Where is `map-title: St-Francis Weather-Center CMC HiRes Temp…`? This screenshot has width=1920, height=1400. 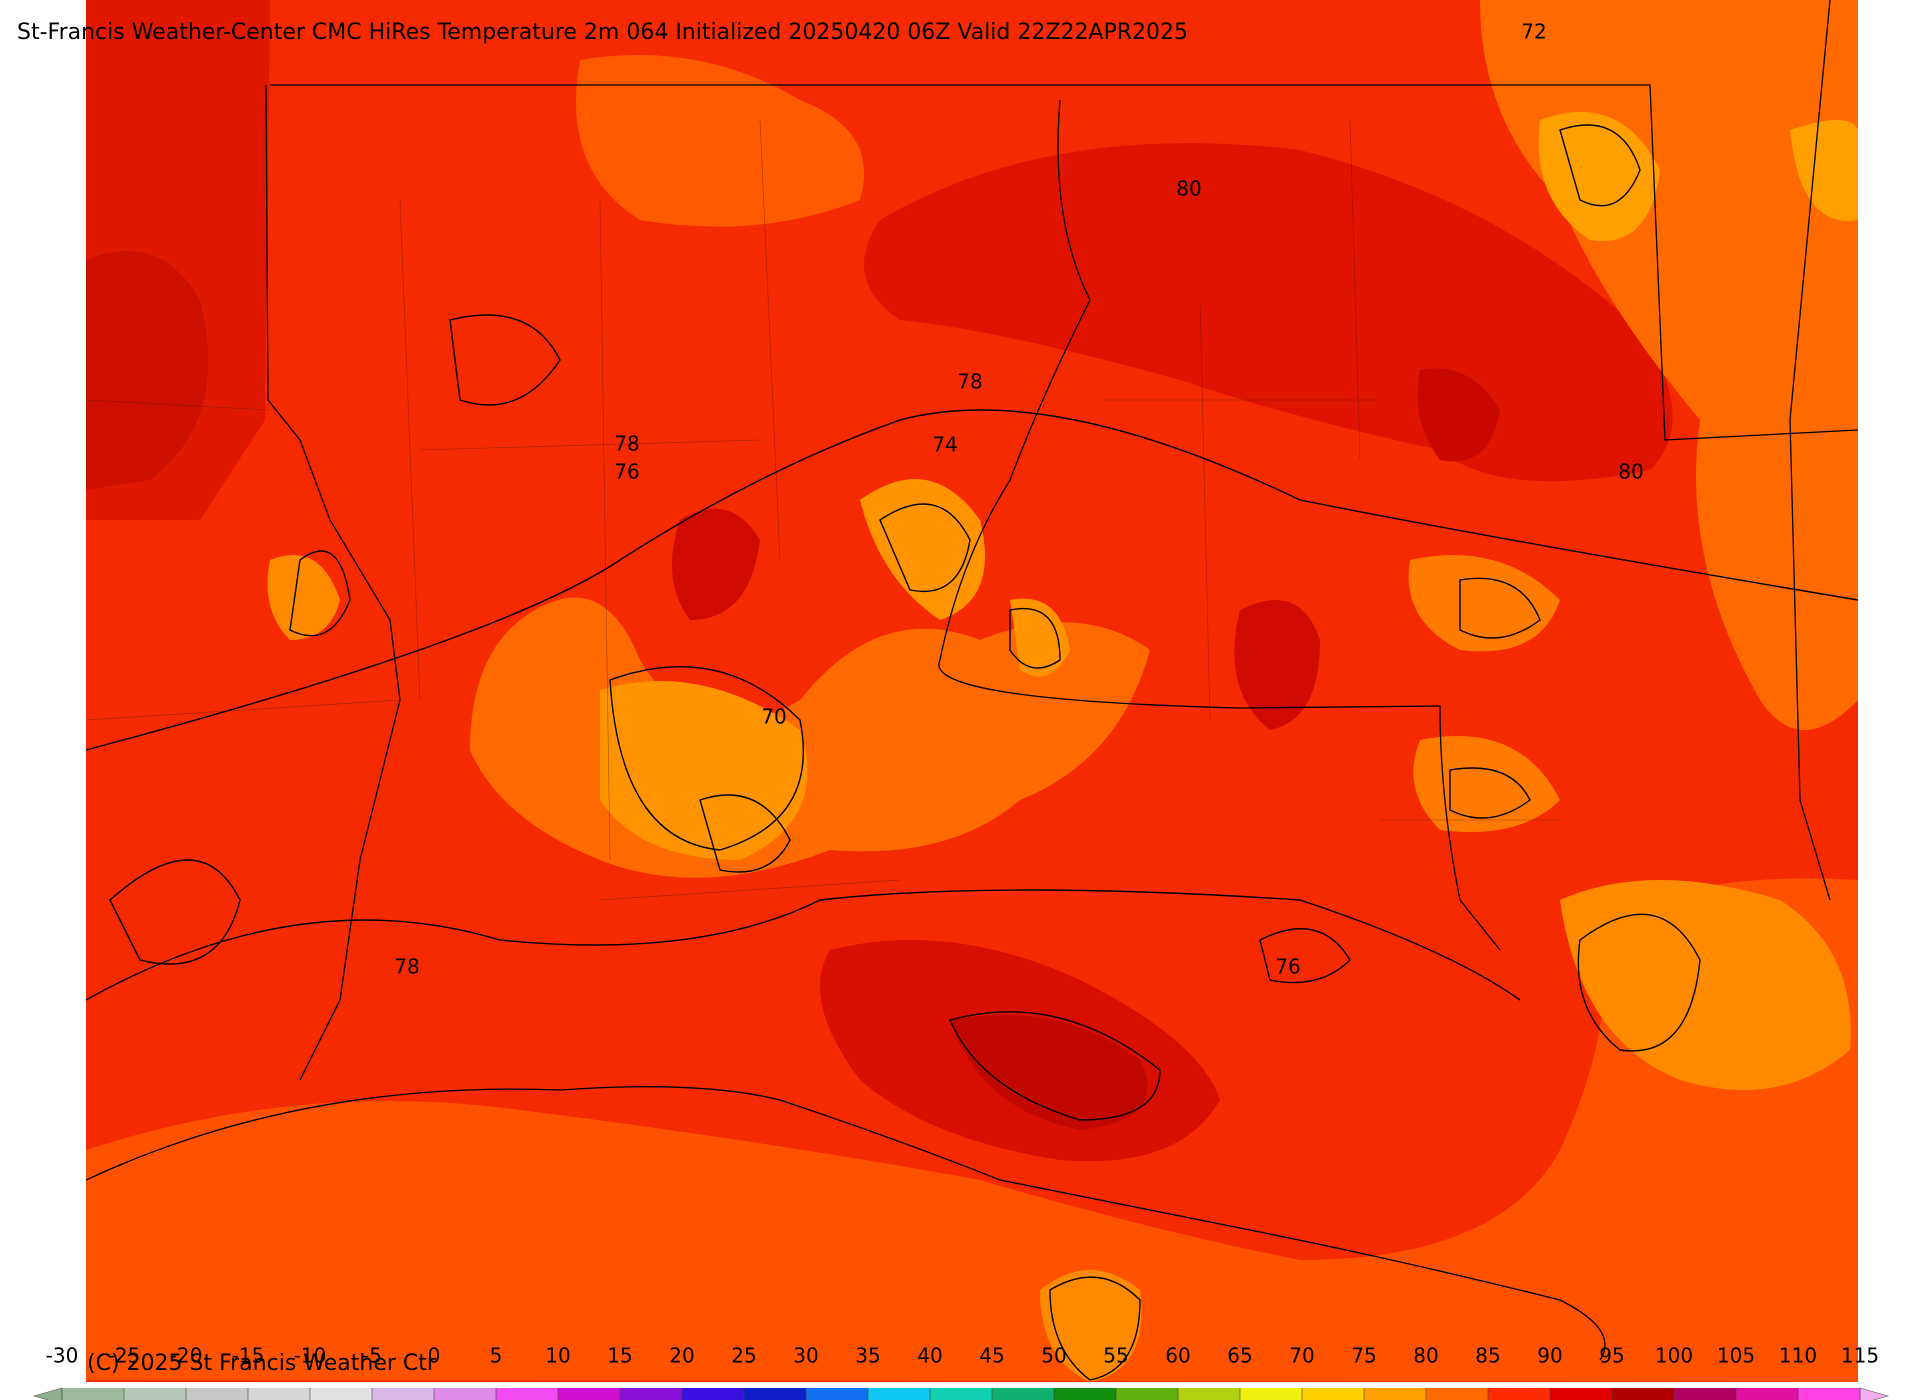
map-title: St-Francis Weather-Center CMC HiRes Temp… is located at coordinates (602, 32).